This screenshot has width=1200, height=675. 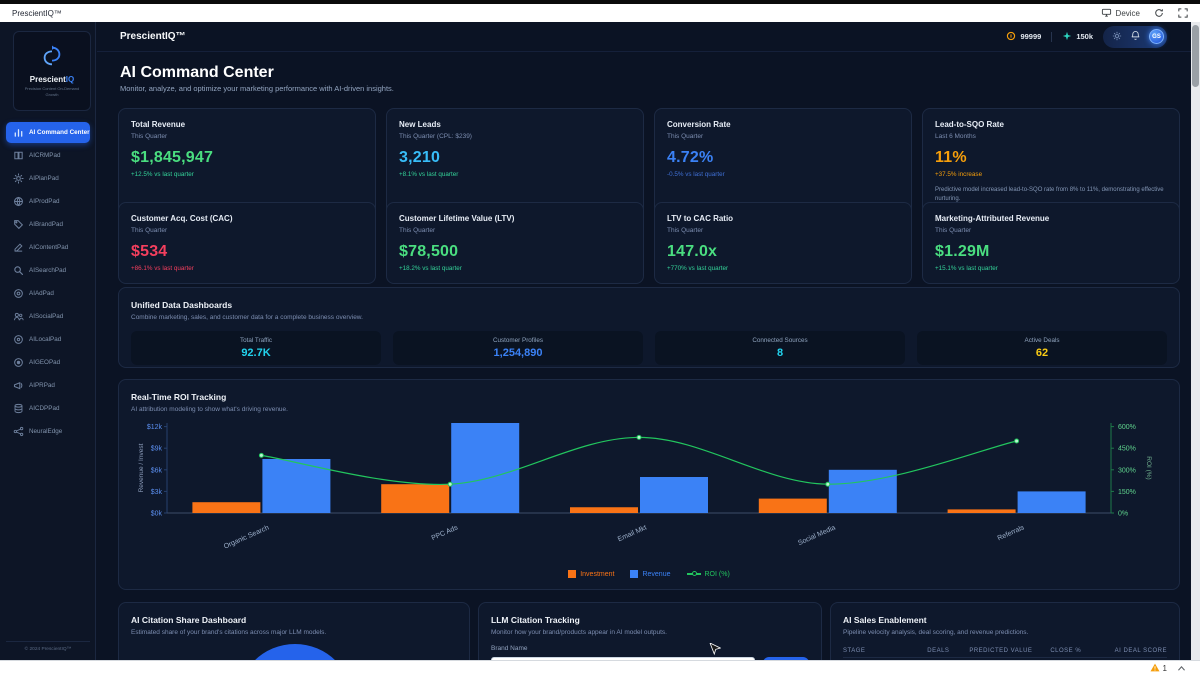 I want to click on svg-text: Revenue / Invest, so click(x=141, y=467).